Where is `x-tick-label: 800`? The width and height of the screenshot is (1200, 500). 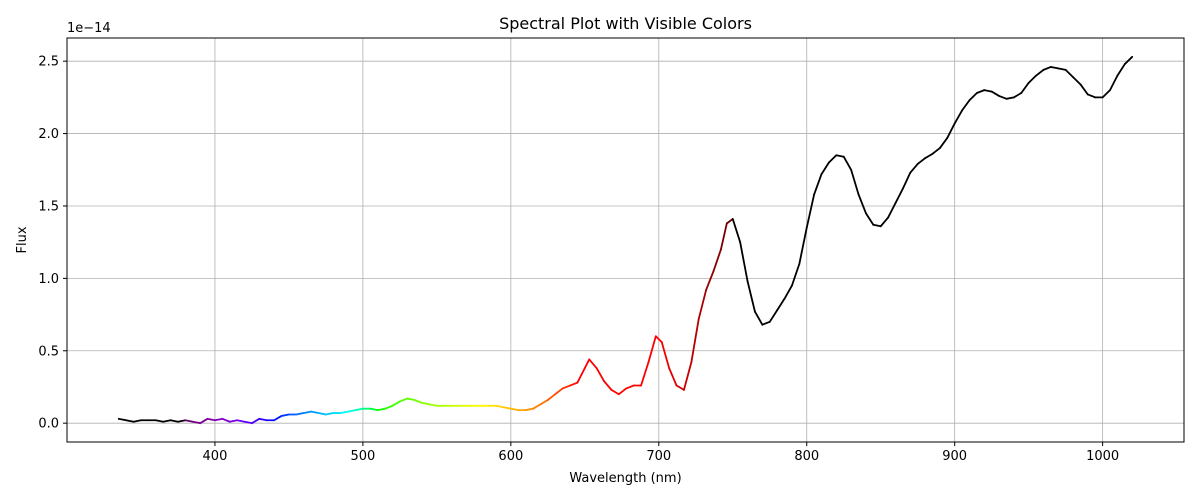 x-tick-label: 800 is located at coordinates (806, 456).